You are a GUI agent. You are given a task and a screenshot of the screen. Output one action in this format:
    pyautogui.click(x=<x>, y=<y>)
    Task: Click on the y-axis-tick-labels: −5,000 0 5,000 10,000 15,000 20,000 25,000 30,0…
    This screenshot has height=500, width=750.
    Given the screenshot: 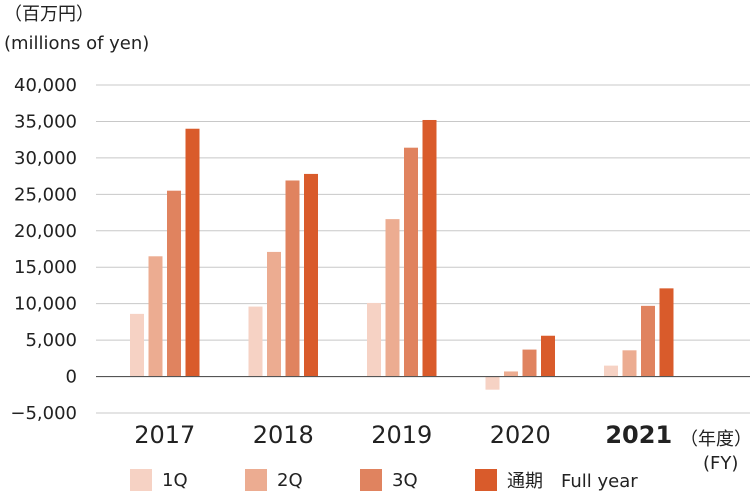 What is the action you would take?
    pyautogui.click(x=43, y=249)
    